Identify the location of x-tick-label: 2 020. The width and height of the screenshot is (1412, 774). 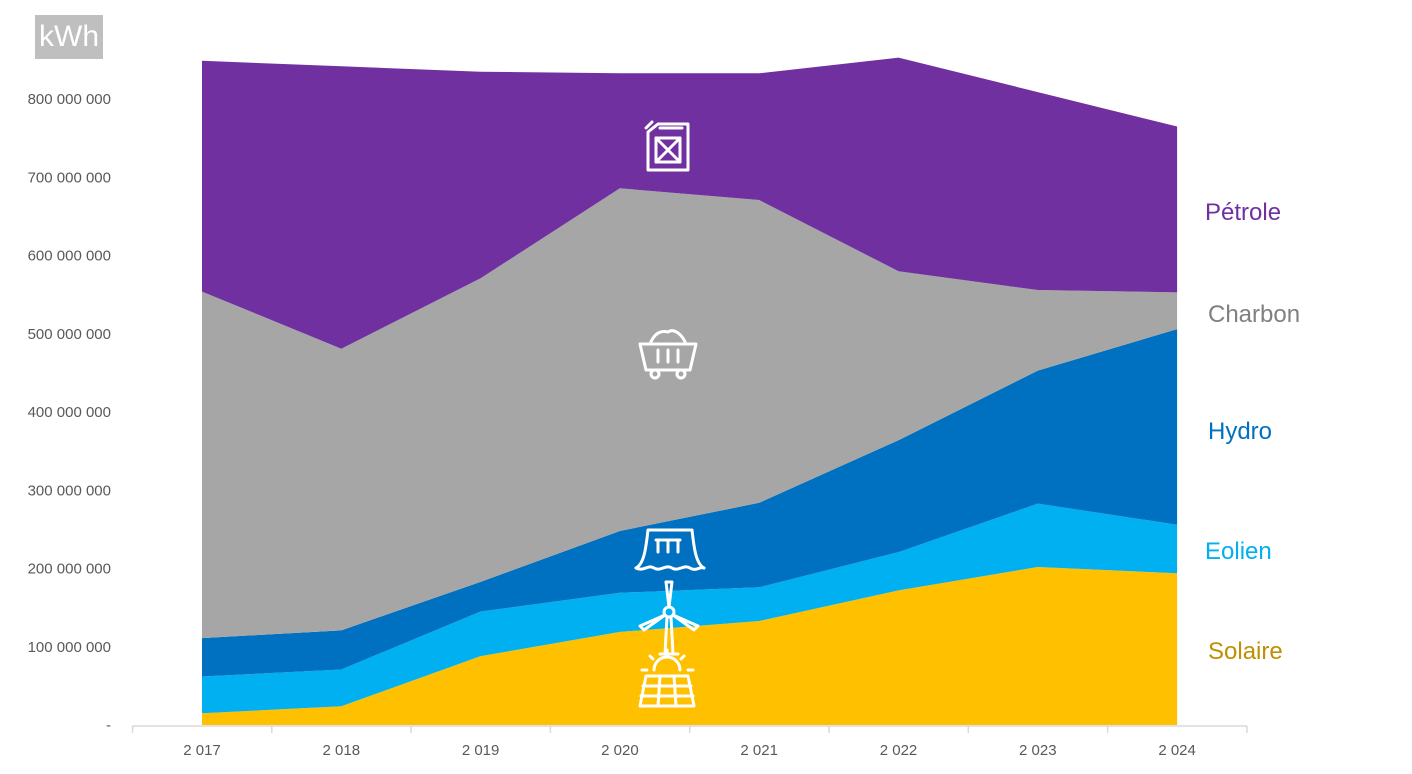
(620, 750).